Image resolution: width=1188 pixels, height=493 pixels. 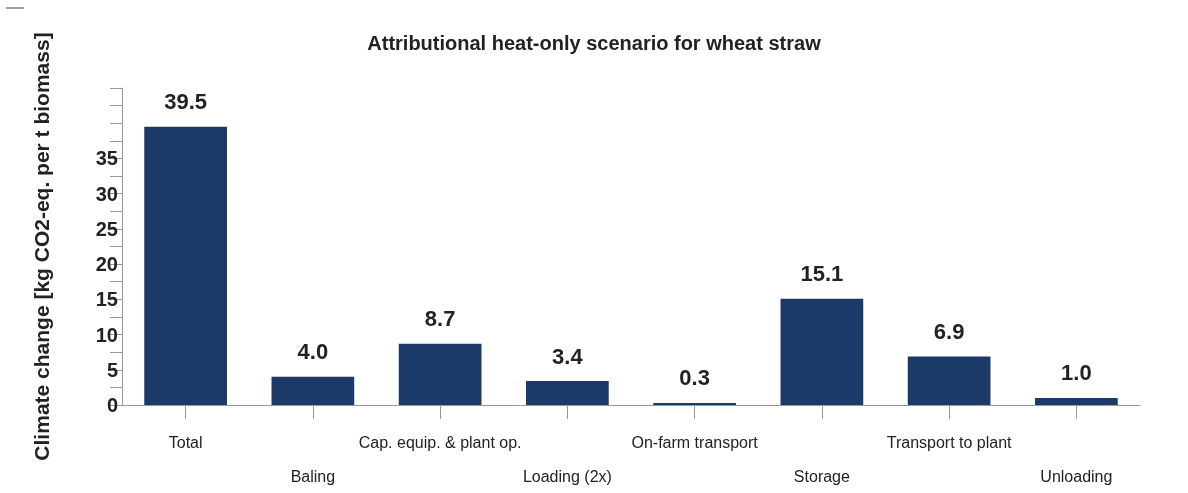 I want to click on y-tick-label: 10, so click(x=106, y=334).